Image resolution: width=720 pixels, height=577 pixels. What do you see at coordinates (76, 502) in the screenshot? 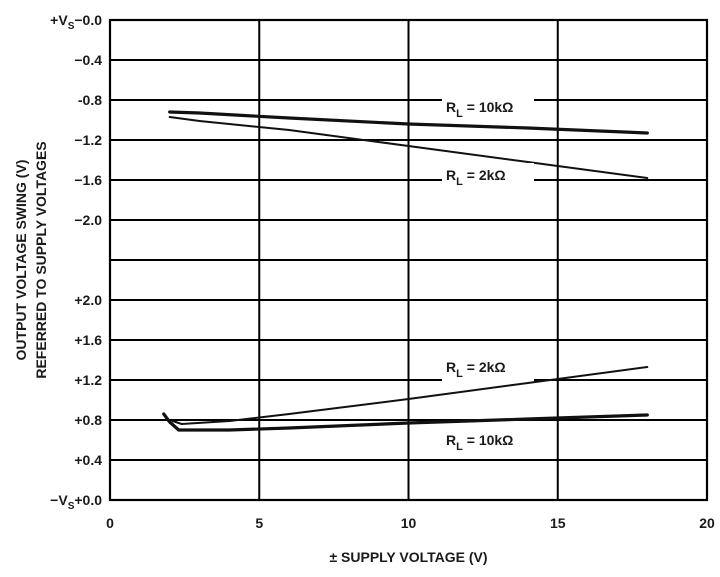
I see `y-tick-label: −VS+0.0` at bounding box center [76, 502].